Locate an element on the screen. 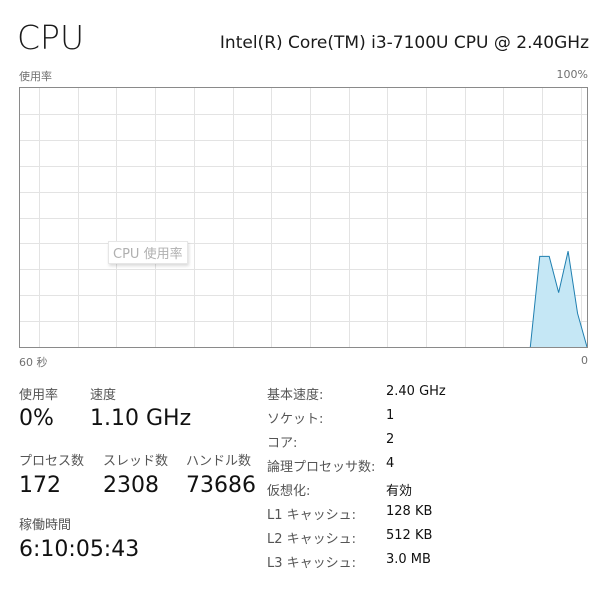 Image resolution: width=609 pixels, height=591 pixels. handles-label: ハンドル数 is located at coordinates (219, 461).